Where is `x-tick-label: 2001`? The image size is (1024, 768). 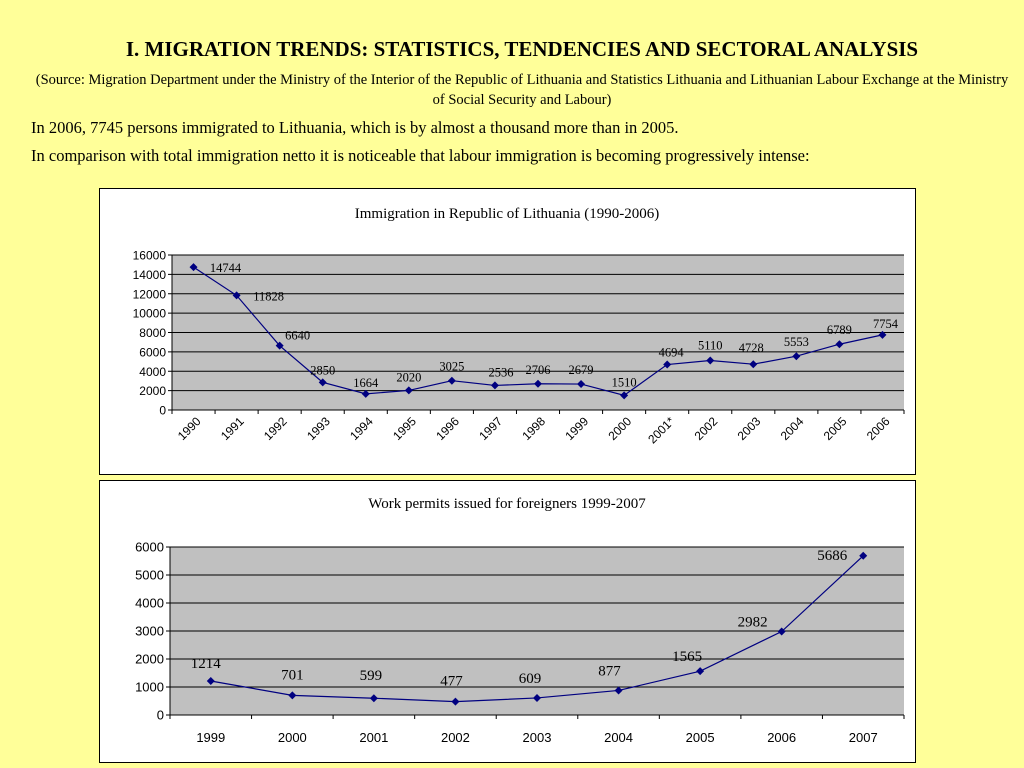 x-tick-label: 2001 is located at coordinates (373, 737).